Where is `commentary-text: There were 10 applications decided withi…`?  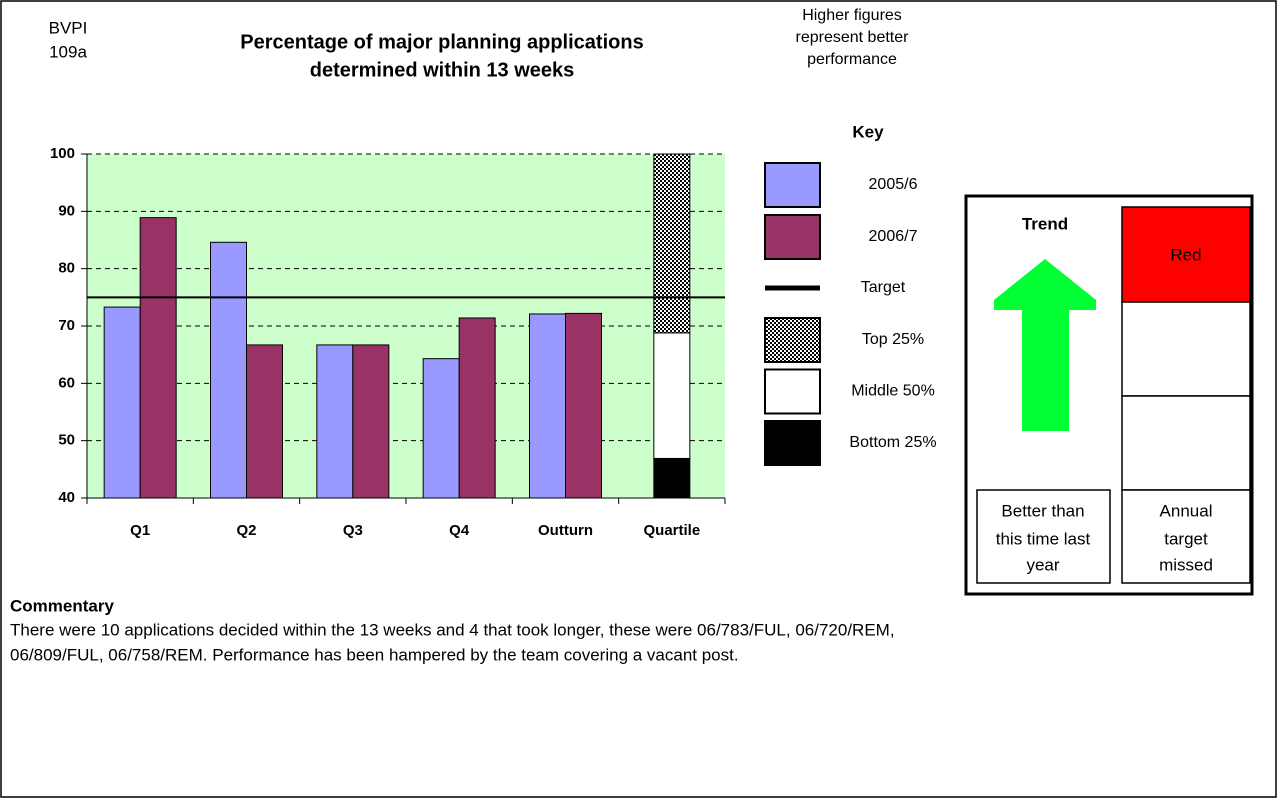
commentary-text: There were 10 applications decided withi… is located at coordinates (452, 629).